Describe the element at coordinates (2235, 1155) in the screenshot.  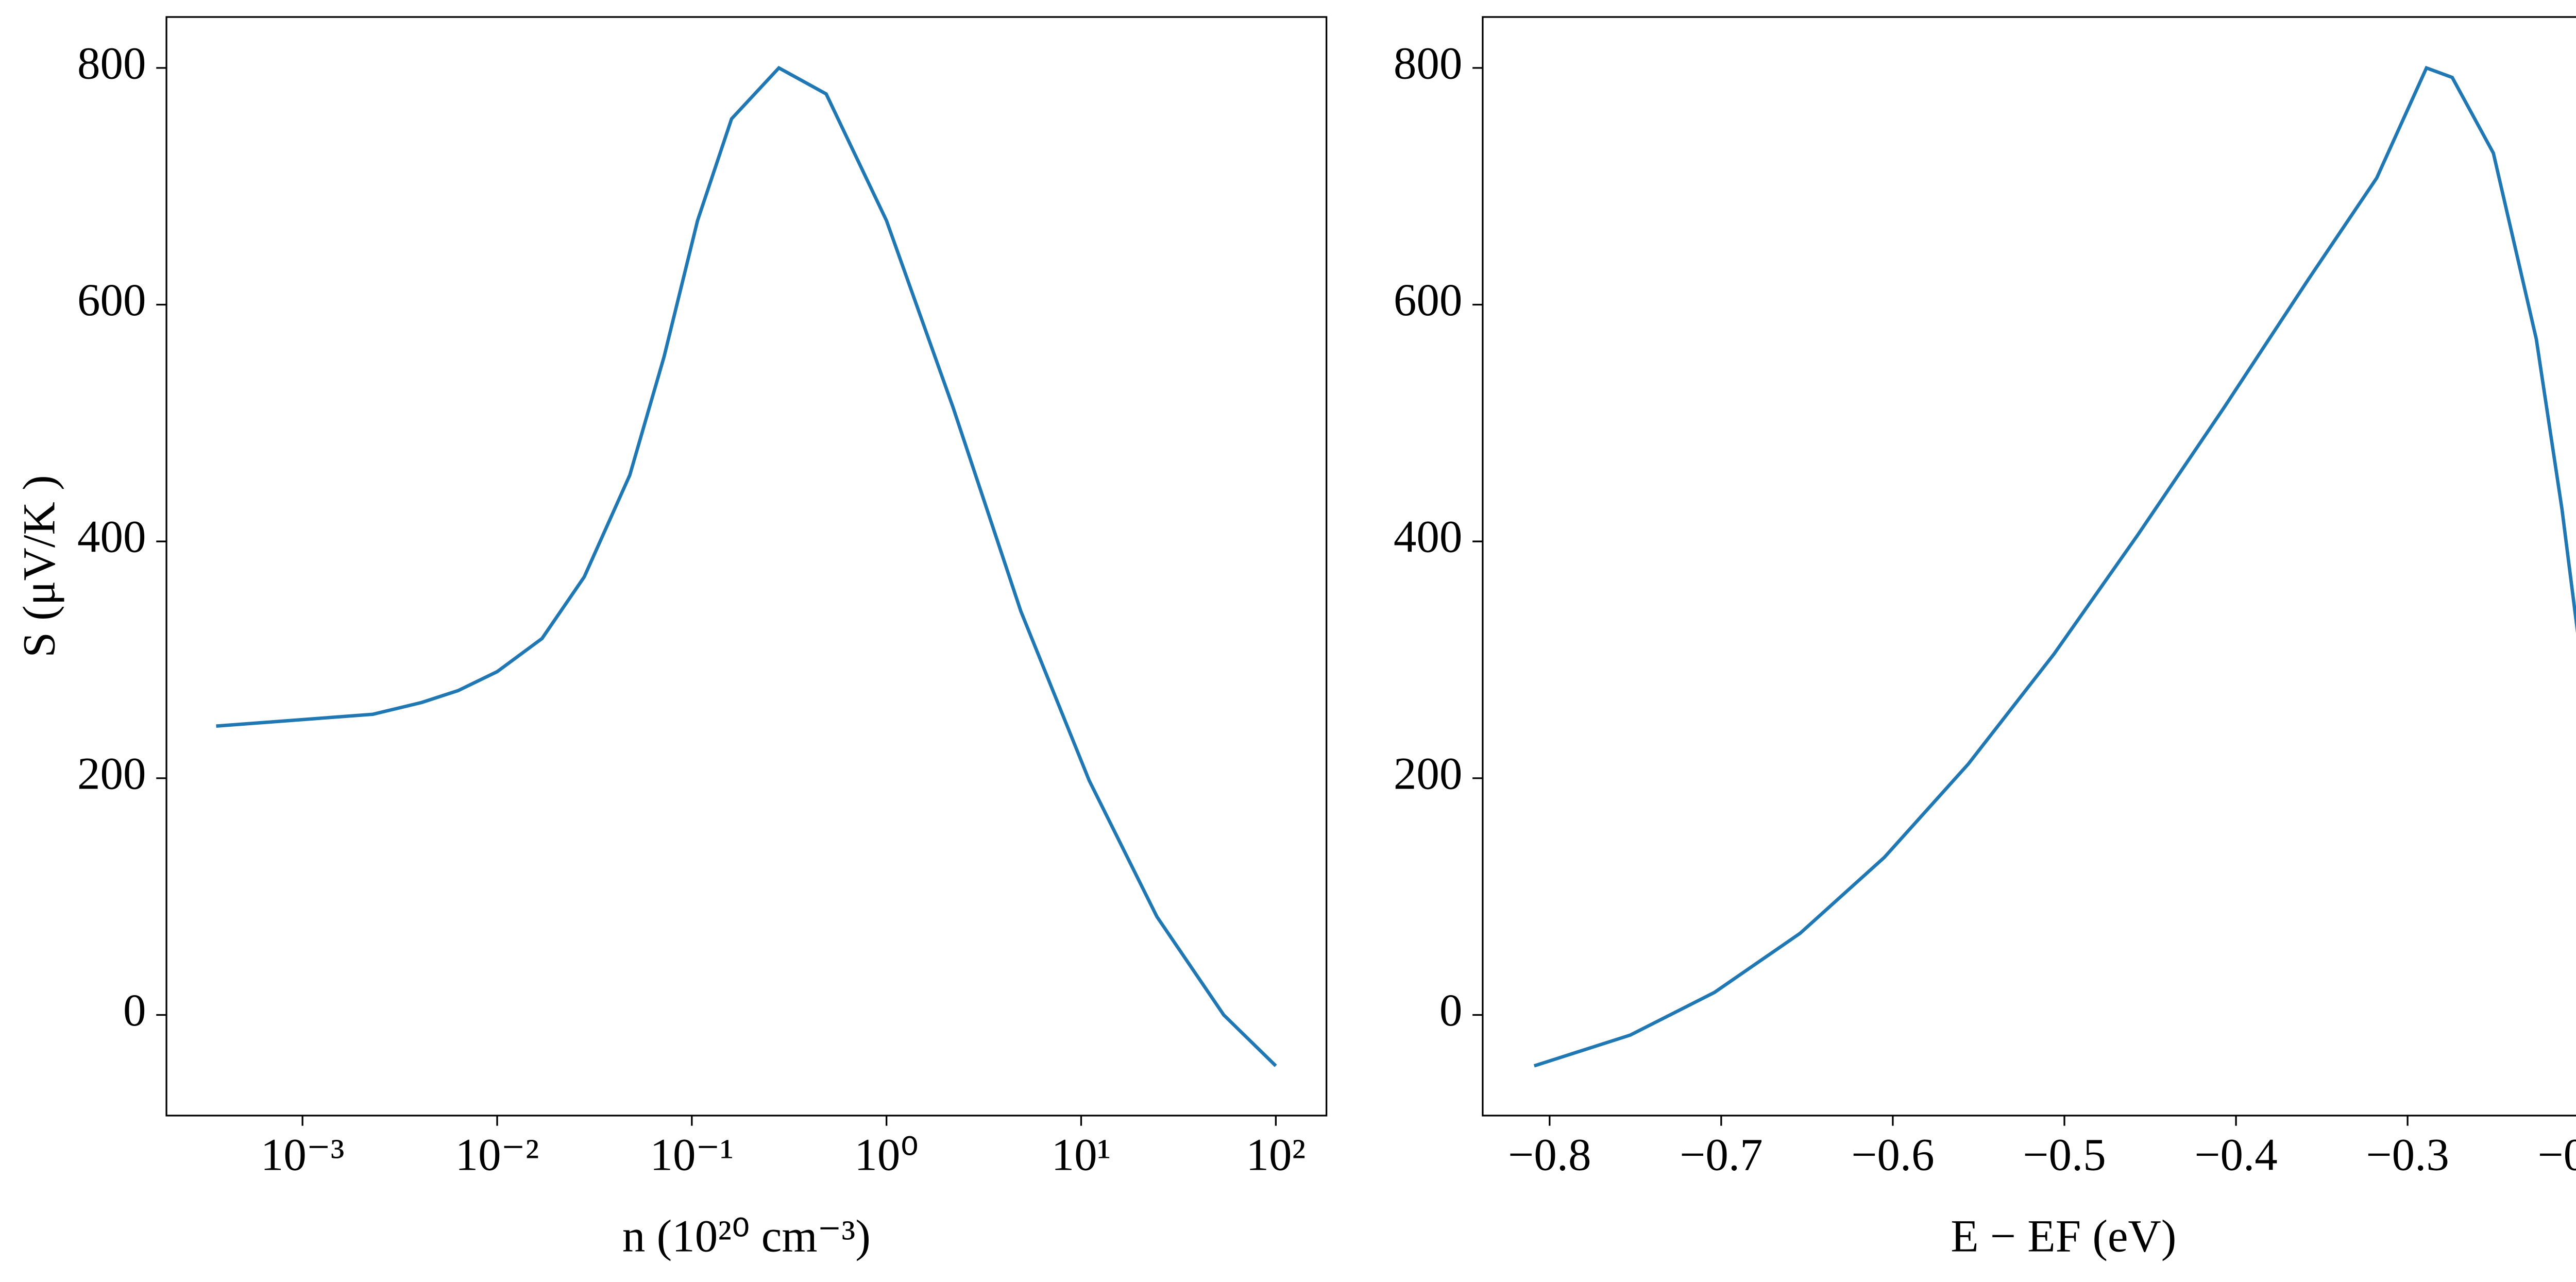
I see `x-tick-label: −0.4` at that location.